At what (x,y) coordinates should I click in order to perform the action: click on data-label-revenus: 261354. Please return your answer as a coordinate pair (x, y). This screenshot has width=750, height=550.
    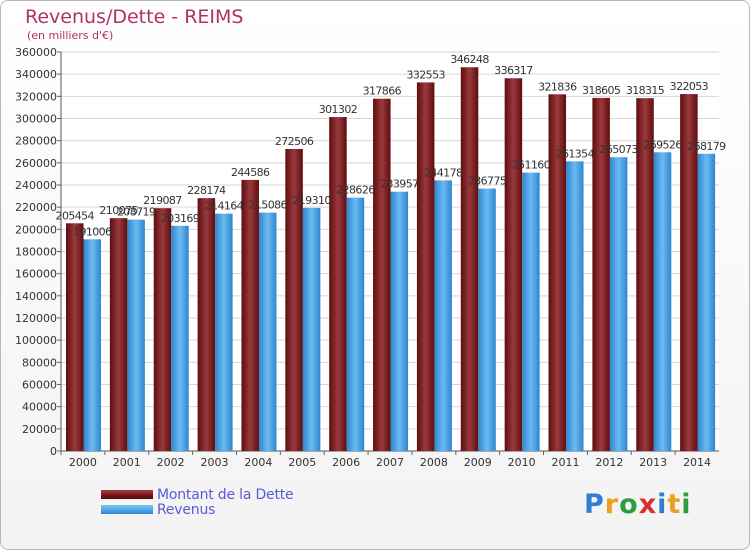
    Looking at the image, I should click on (575, 153).